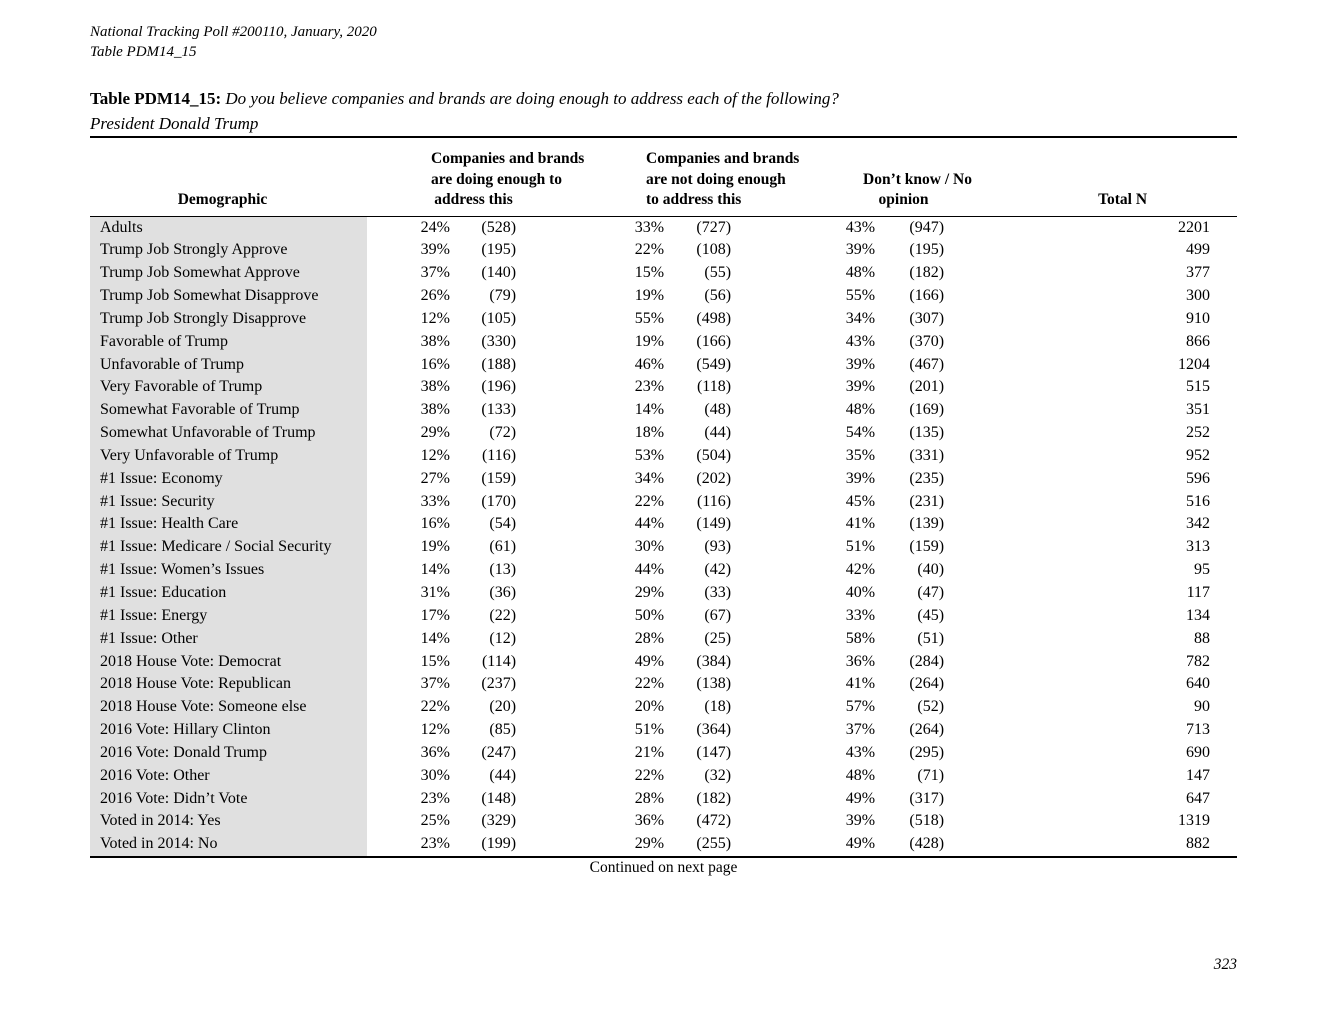 Image resolution: width=1320 pixels, height=1020 pixels. I want to click on row-doing-enough-n: (199), so click(499, 844).